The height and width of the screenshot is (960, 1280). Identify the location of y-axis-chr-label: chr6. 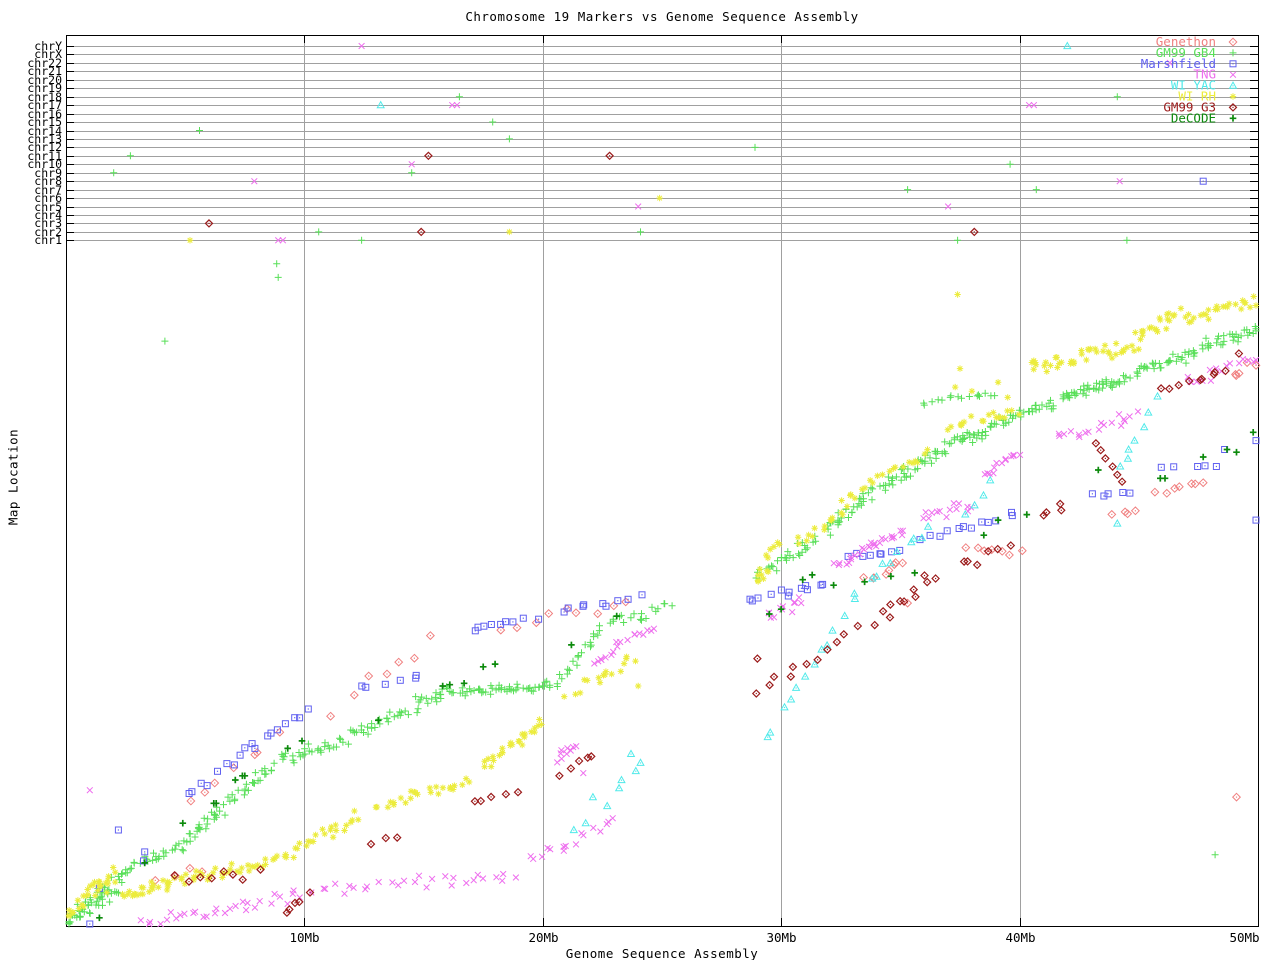
(48, 198).